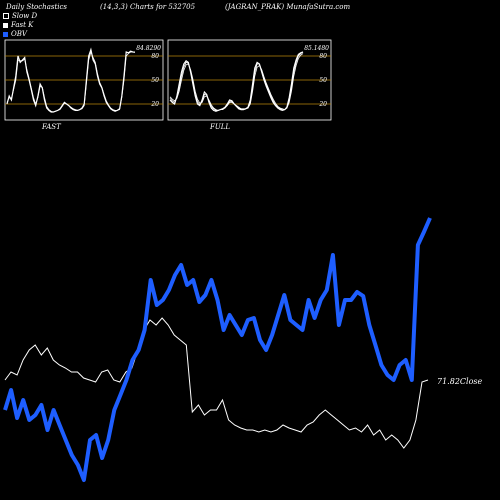  I want to click on legend-label-fast-k: Fast K, so click(22, 25).